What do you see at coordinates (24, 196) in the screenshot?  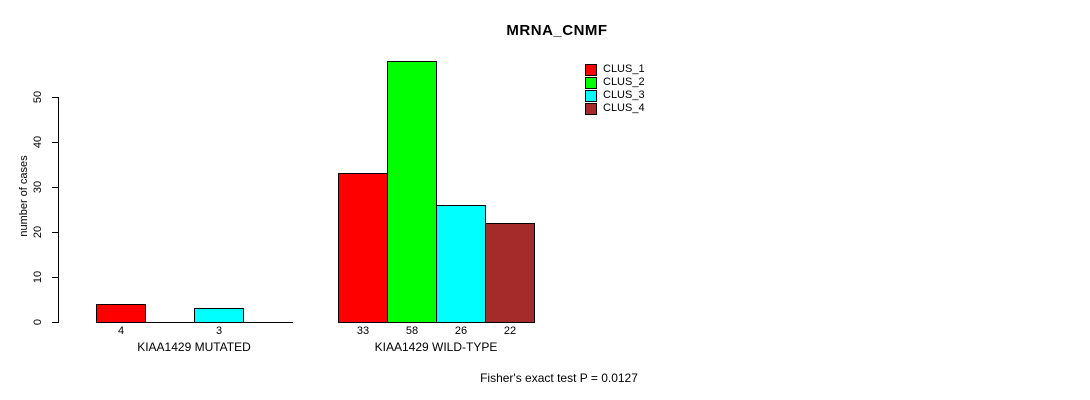 I see `y-axis-title: number of cases` at bounding box center [24, 196].